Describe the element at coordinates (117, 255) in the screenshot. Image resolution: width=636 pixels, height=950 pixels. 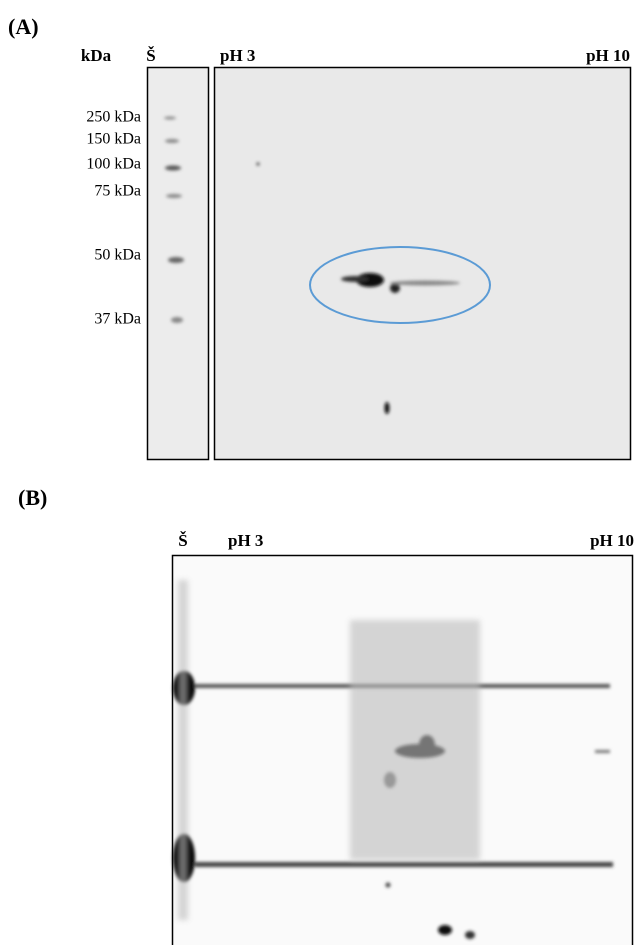
I see `marker-label: 50 kDa` at that location.